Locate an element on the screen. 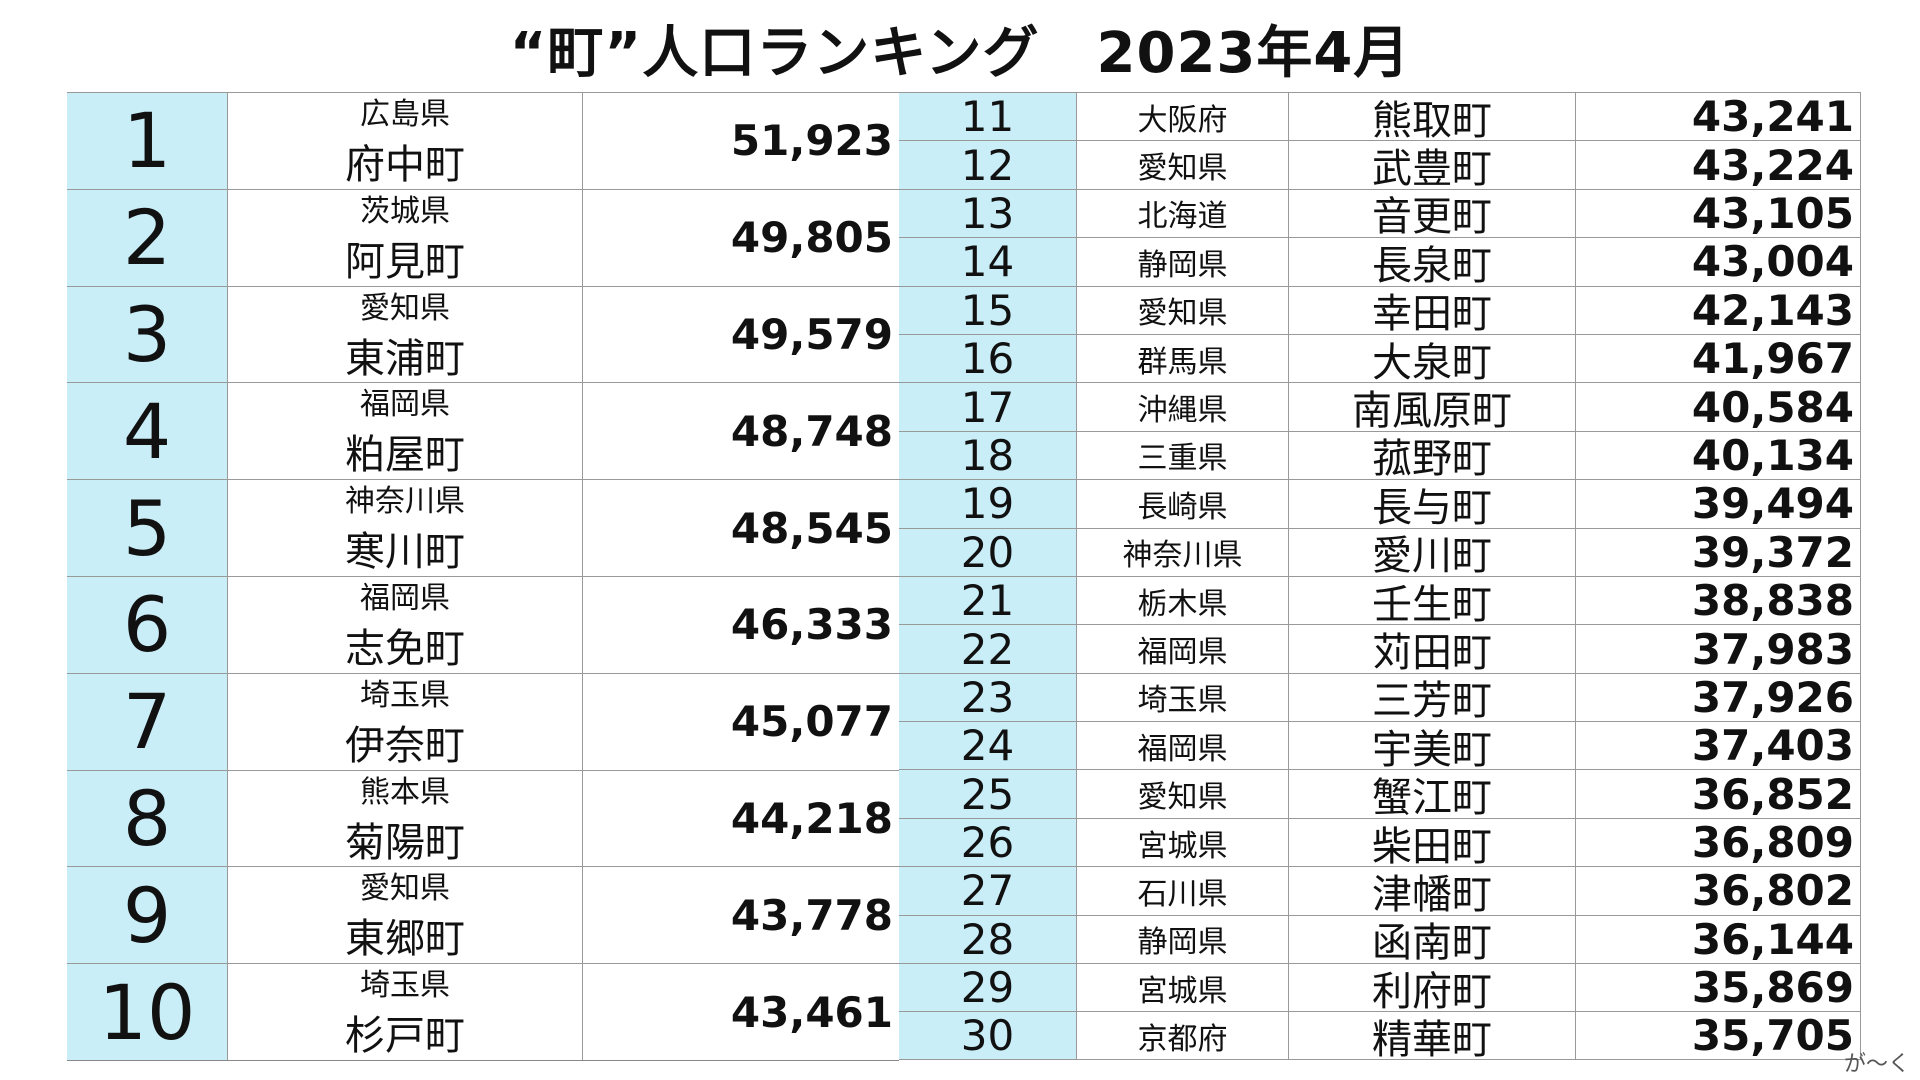 Image resolution: width=1920 pixels, height=1080 pixels. town-name: 幸田町 is located at coordinates (1432, 309).